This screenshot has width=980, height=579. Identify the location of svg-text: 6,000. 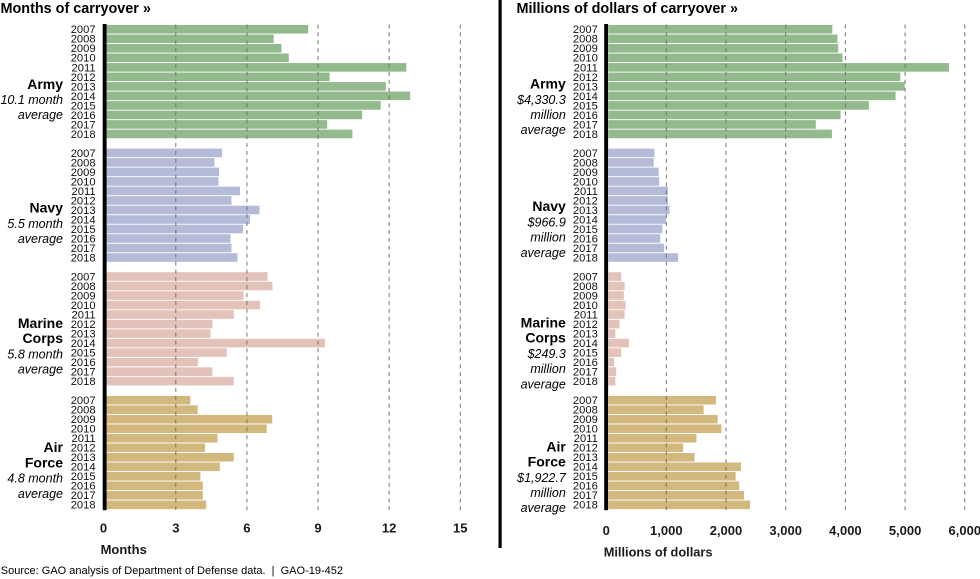
(964, 530).